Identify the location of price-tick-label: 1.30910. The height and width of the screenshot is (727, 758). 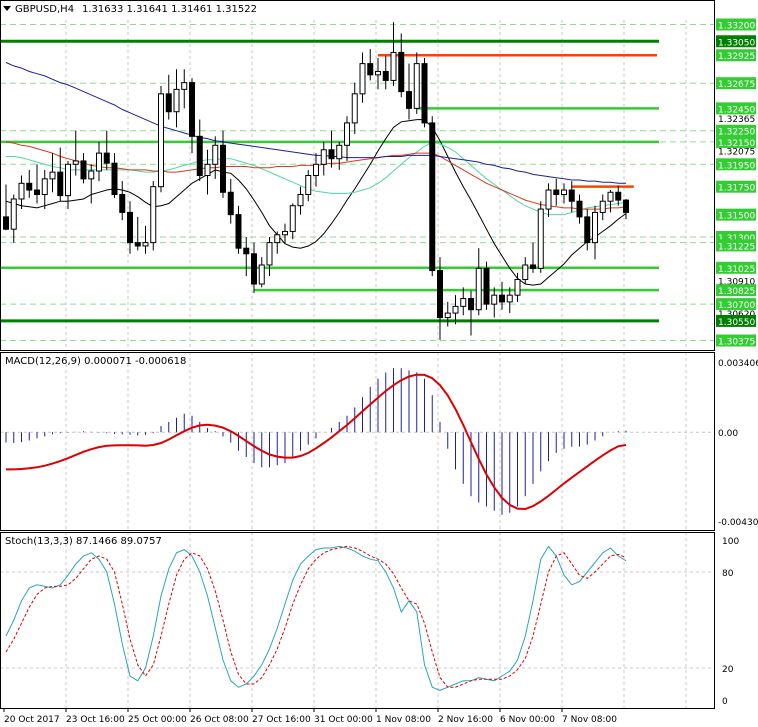
(736, 283).